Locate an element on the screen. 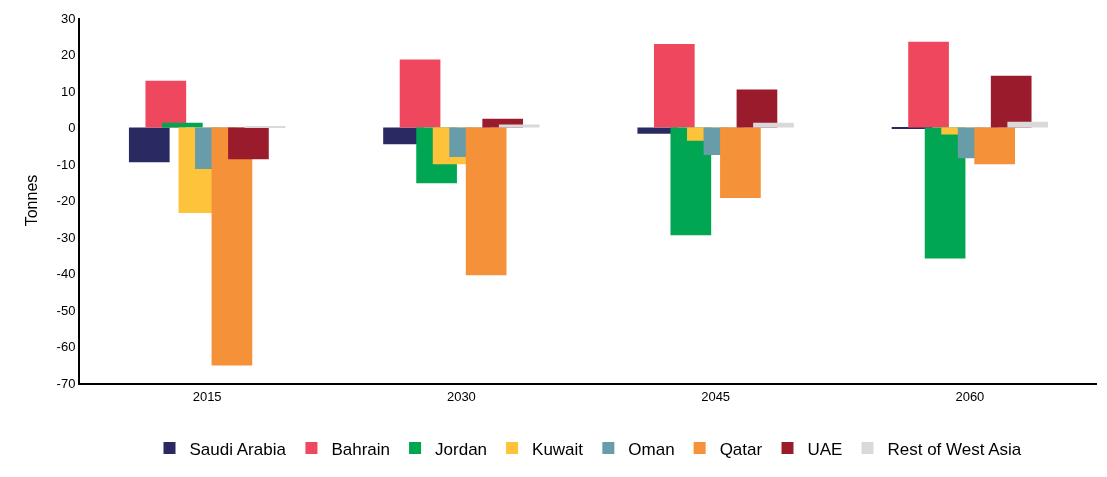 The height and width of the screenshot is (477, 1107). legend-label: Kuwait is located at coordinates (558, 449).